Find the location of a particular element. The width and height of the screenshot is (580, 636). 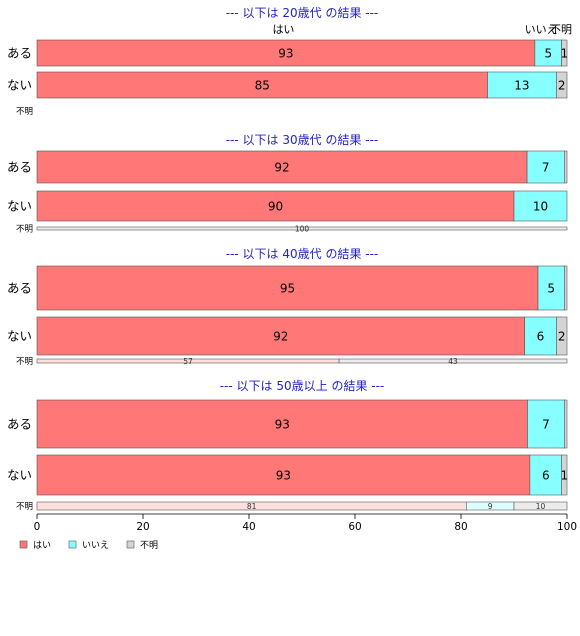

data-label: 57 is located at coordinates (188, 361).